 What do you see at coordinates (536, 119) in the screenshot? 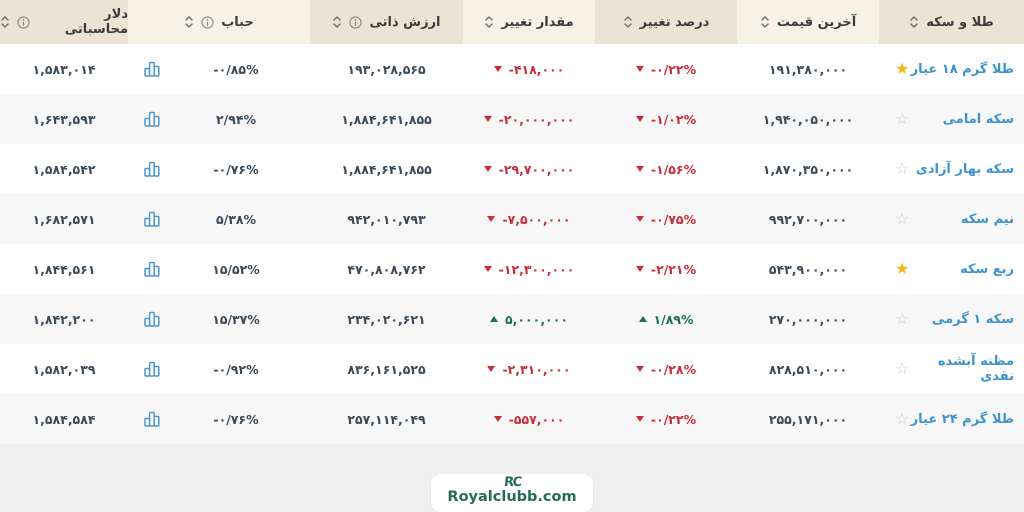
I see `amount-change-value: -۲۰,۰۰۰,۰۰۰` at bounding box center [536, 119].